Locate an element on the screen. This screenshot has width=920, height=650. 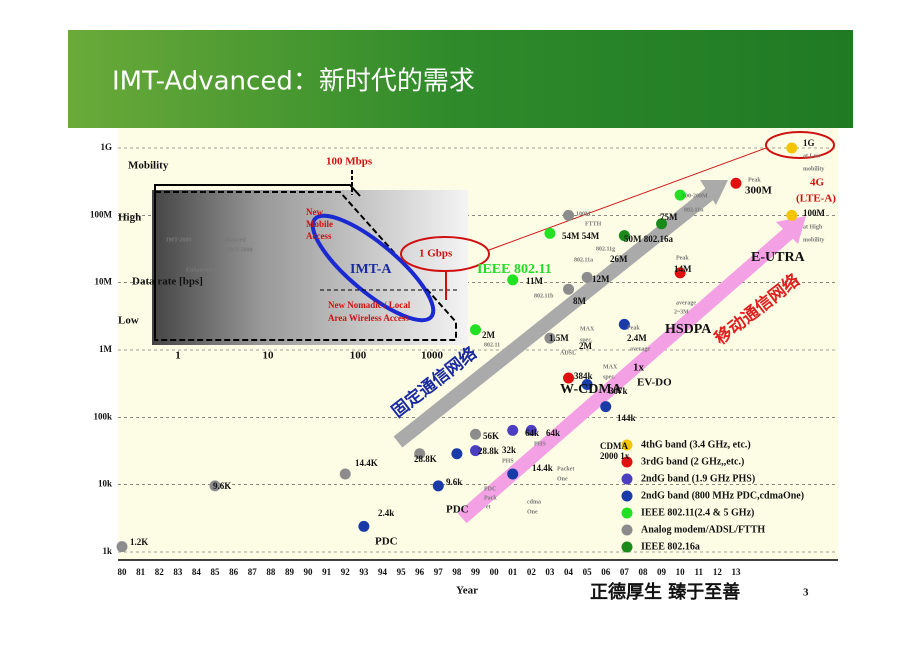
annotation: One is located at coordinates (532, 512).